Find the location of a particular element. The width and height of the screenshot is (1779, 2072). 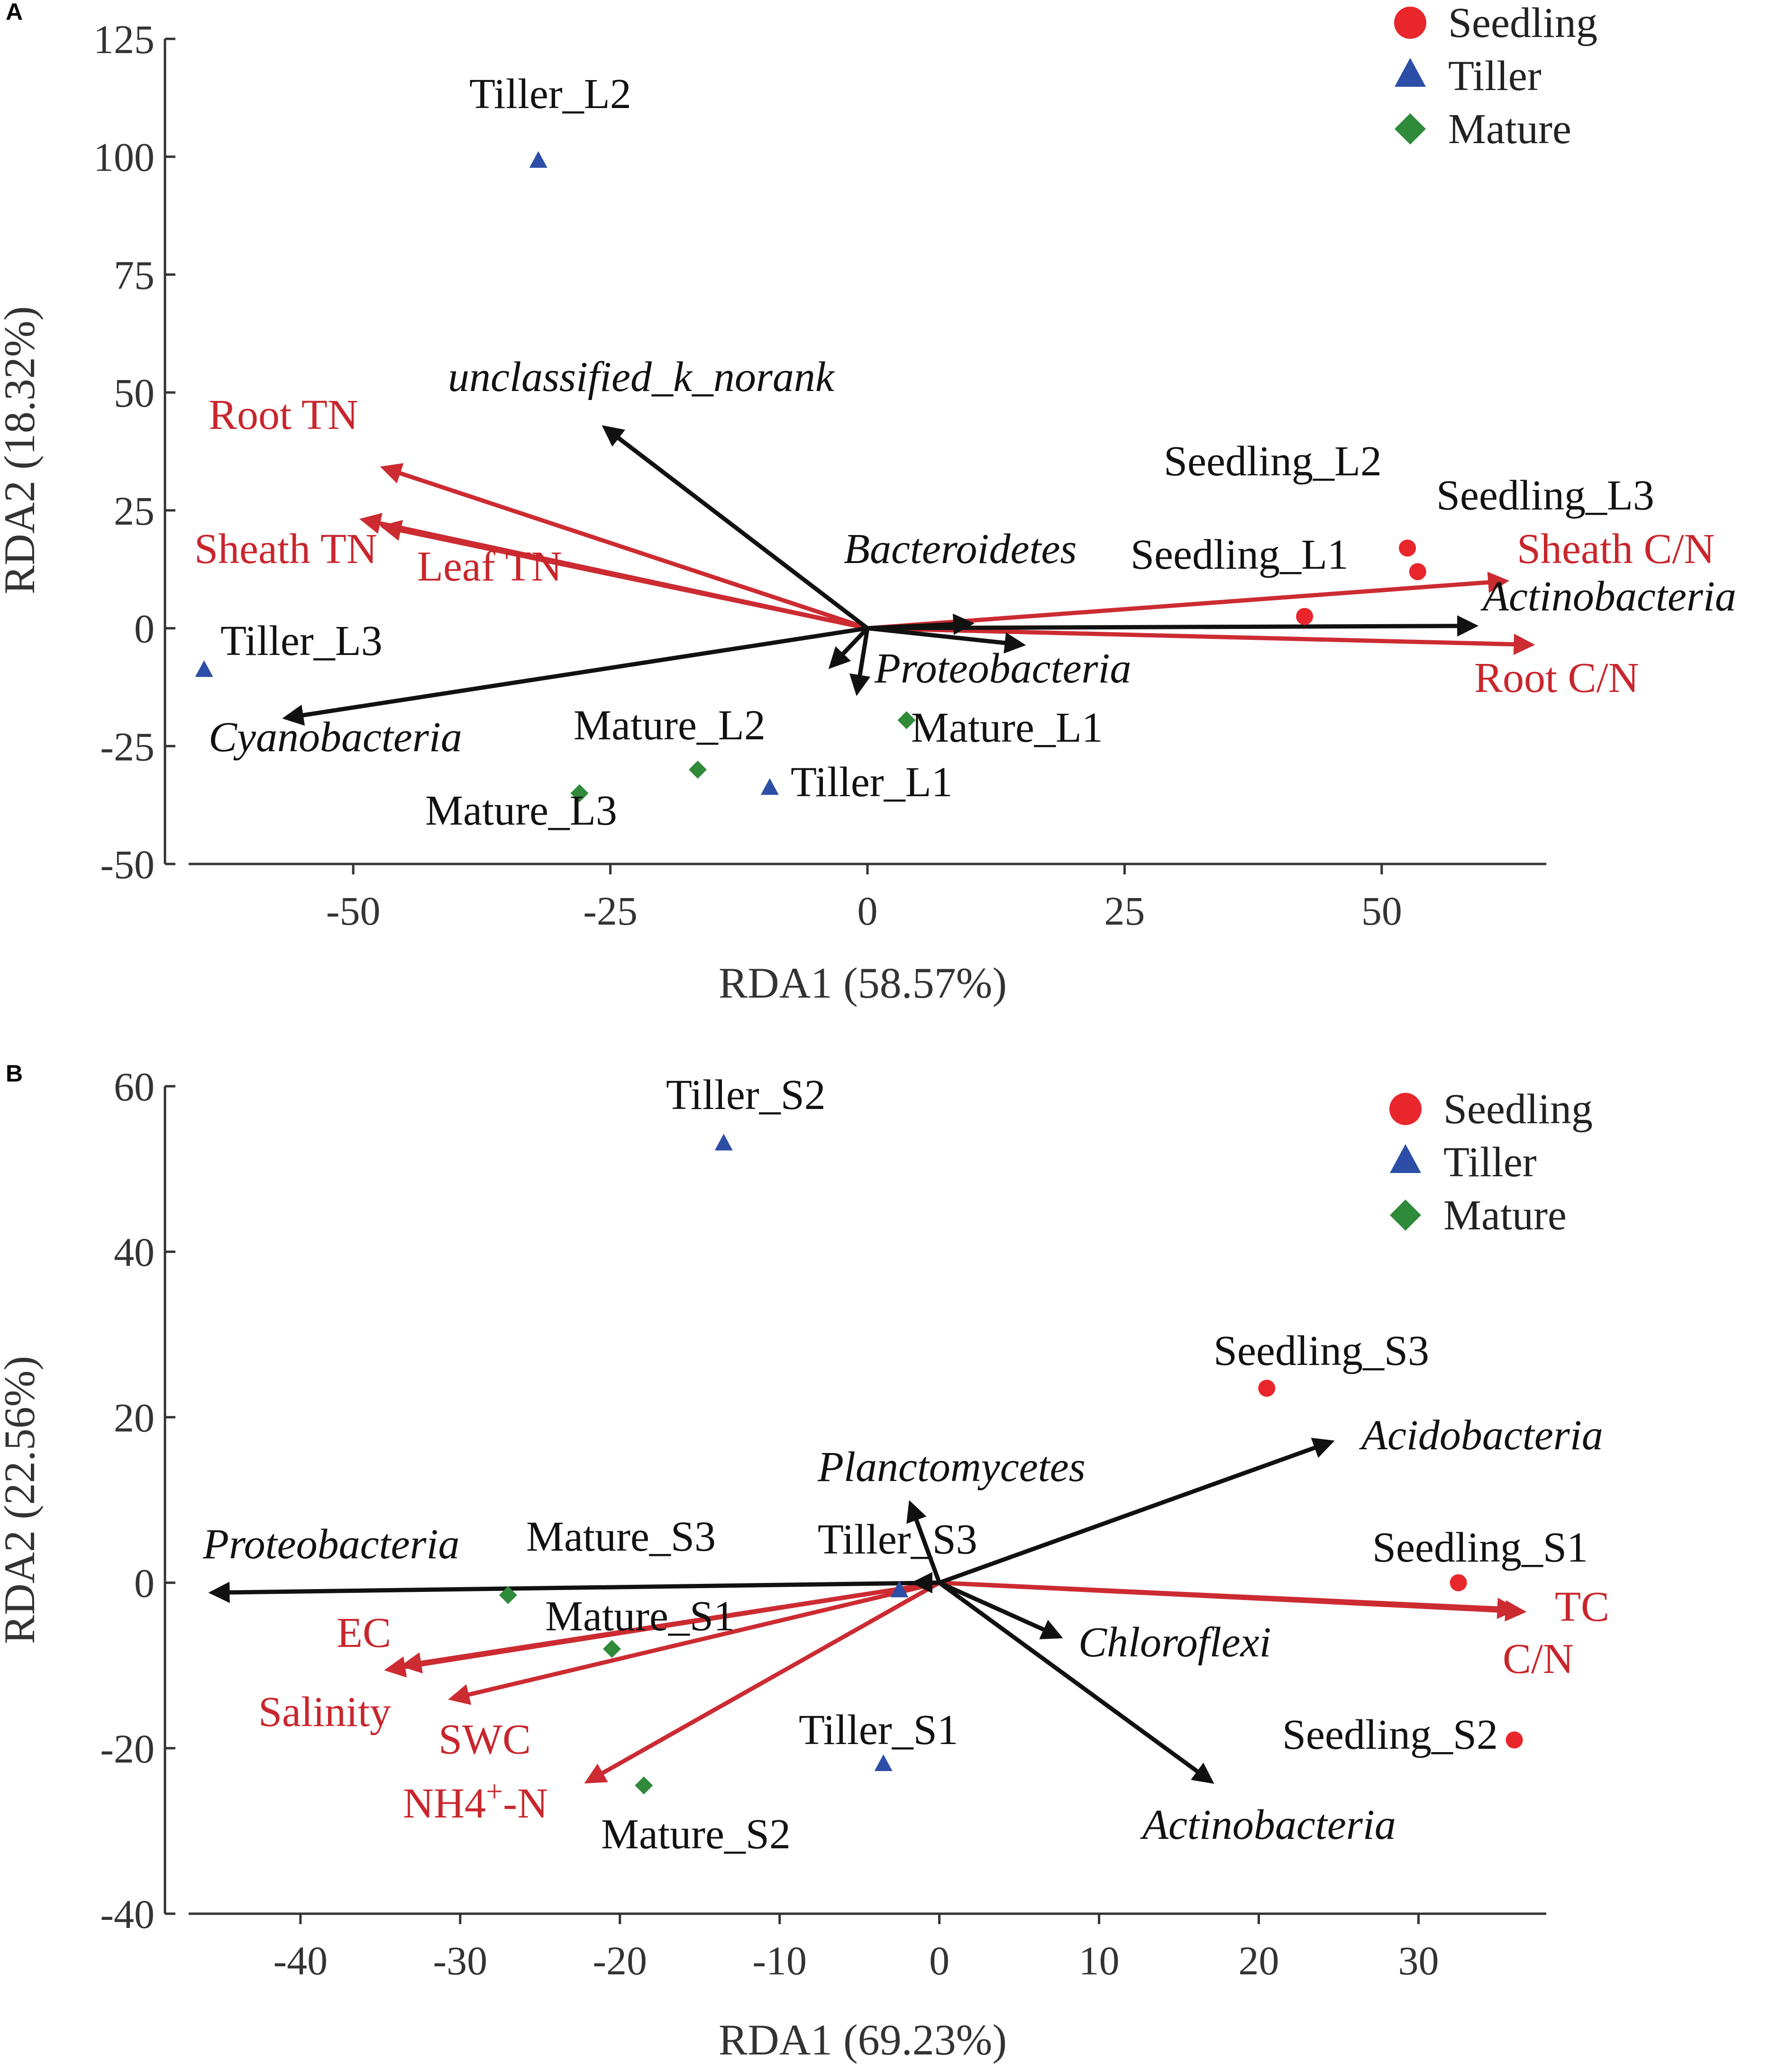

panel-b-x-tick-label: 30 is located at coordinates (1418, 1960).